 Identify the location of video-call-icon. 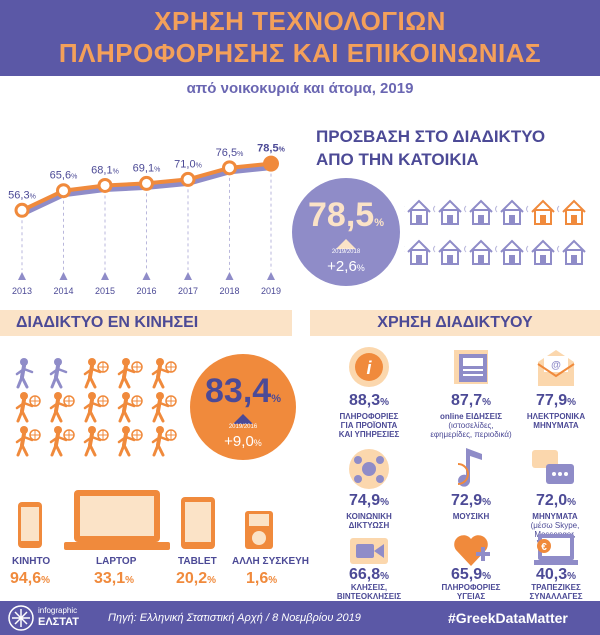
(369, 551).